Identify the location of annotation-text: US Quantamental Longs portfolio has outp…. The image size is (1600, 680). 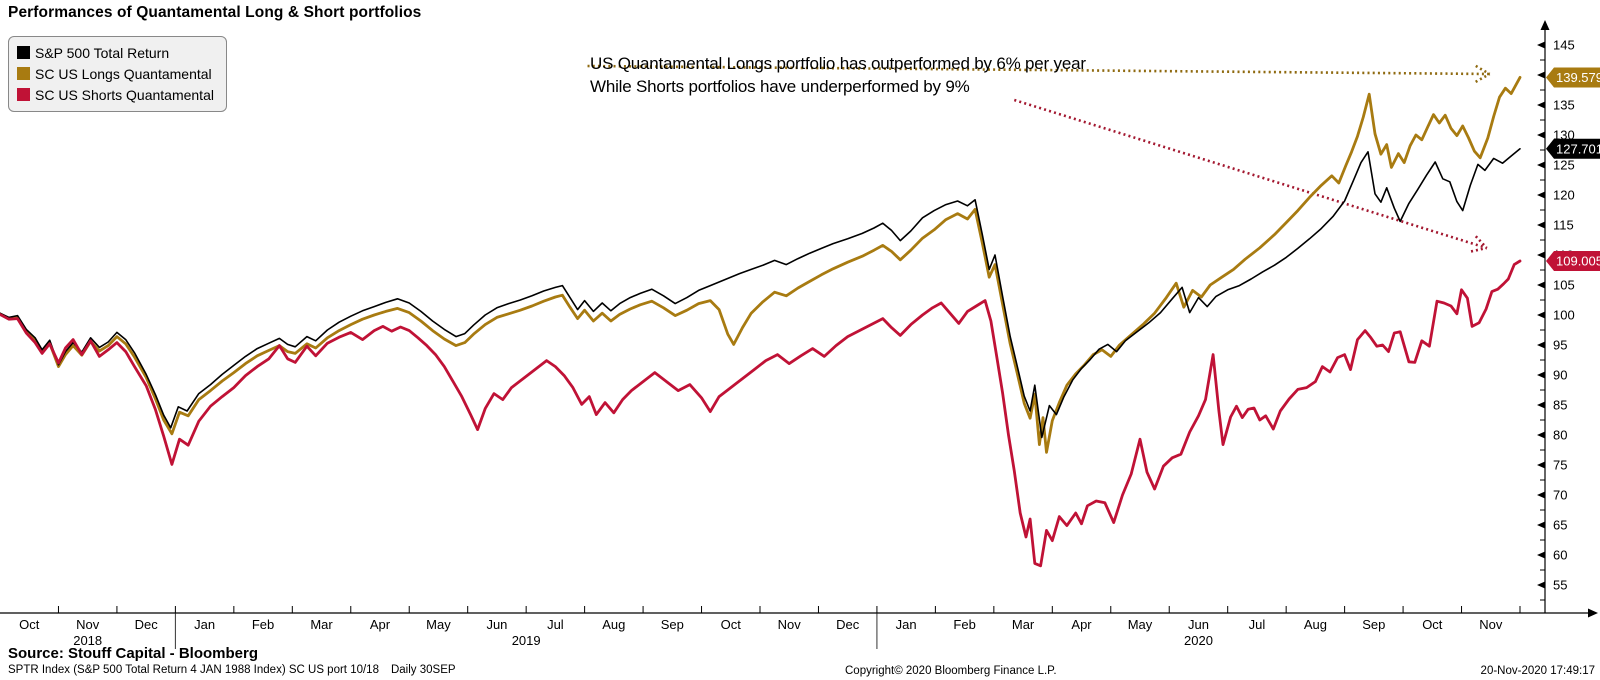
(838, 75).